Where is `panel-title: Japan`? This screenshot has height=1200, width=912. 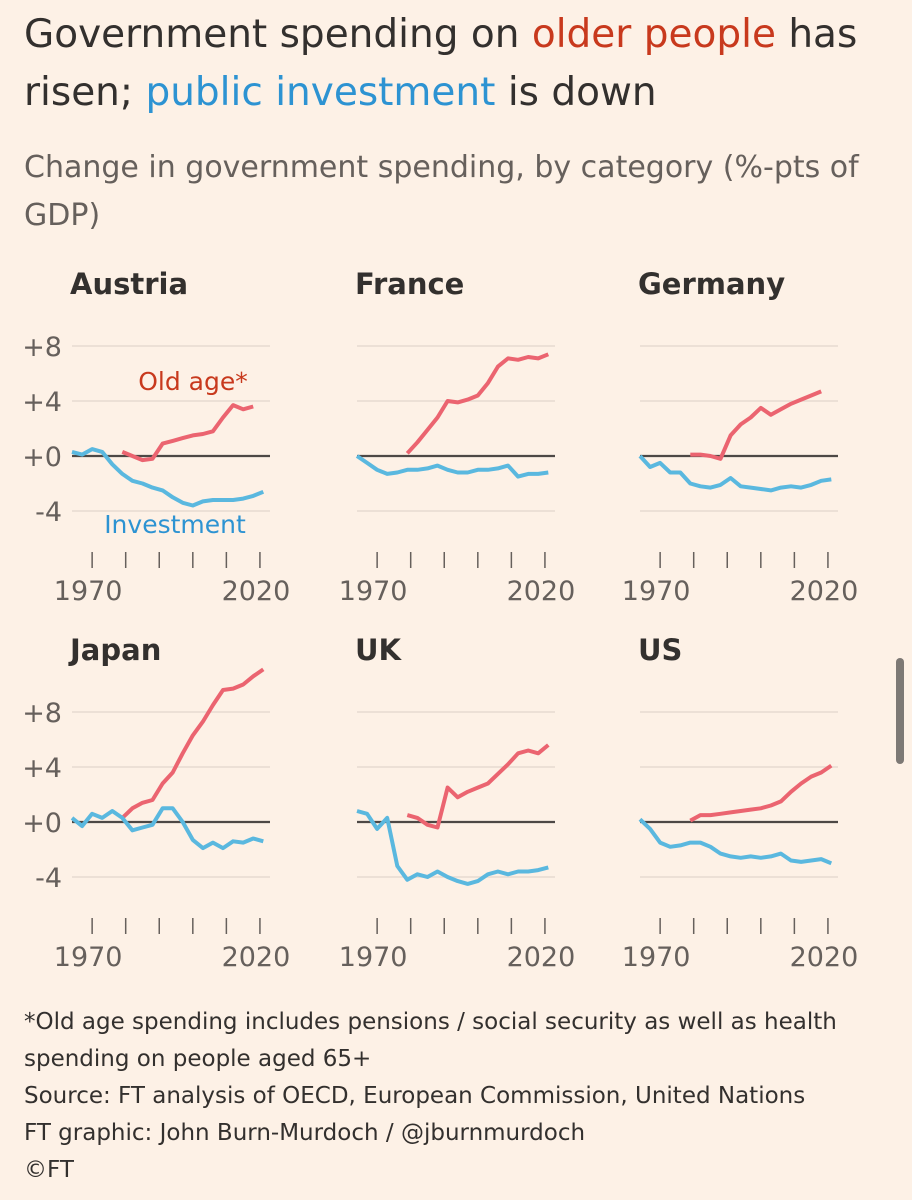 panel-title: Japan is located at coordinates (114, 650).